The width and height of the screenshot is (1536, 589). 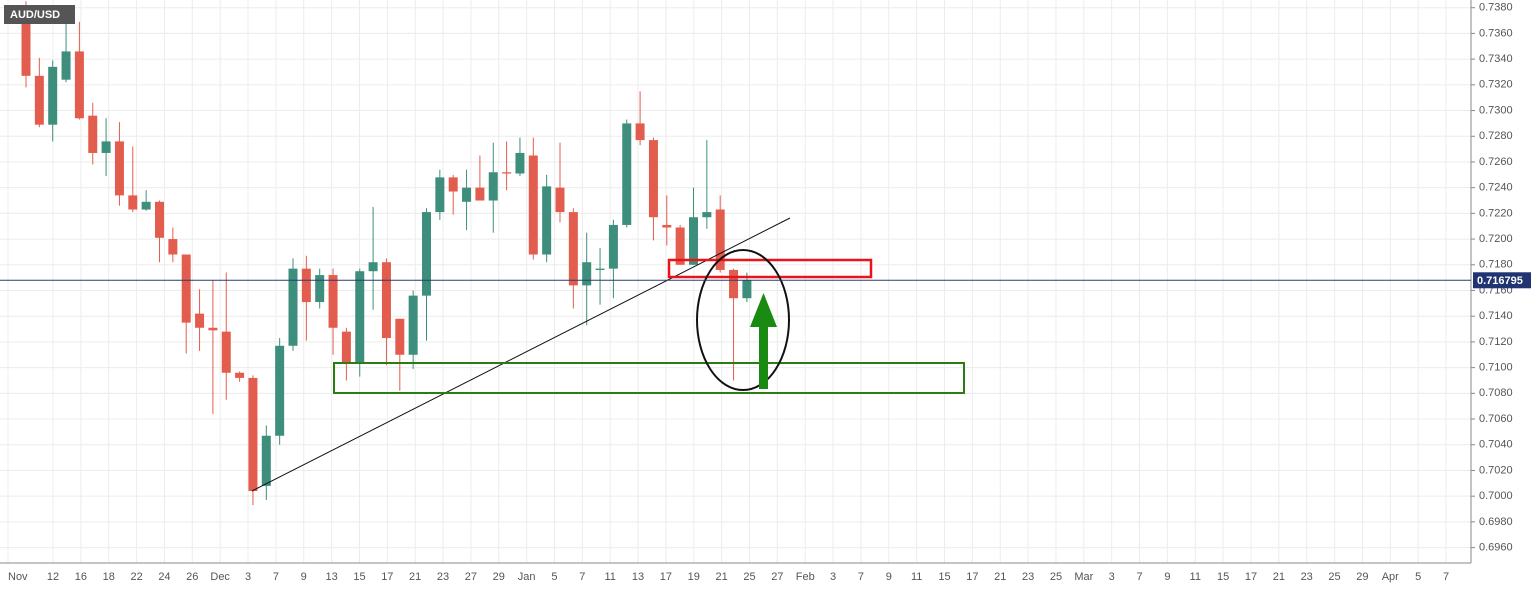 What do you see at coordinates (1496, 213) in the screenshot?
I see `y-tick-label: 0.7220` at bounding box center [1496, 213].